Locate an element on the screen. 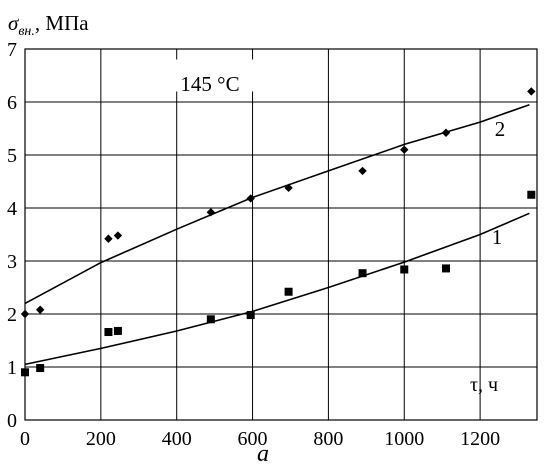 Image resolution: width=546 pixels, height=469 pixels. y-tick-label: 6 is located at coordinates (12, 103).